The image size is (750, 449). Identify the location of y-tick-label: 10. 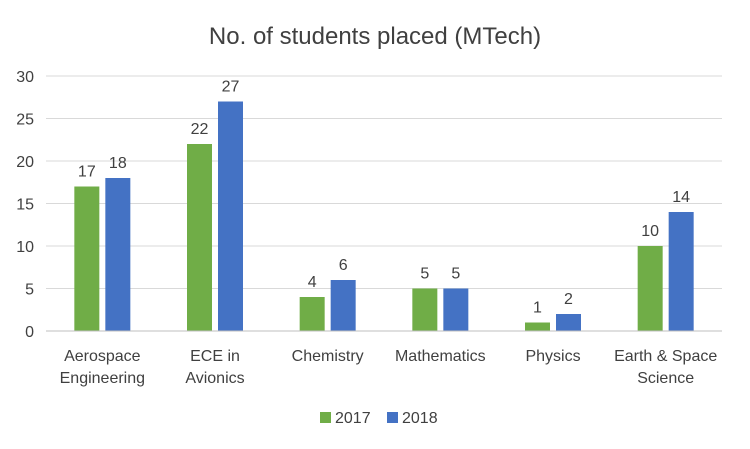
(25, 247).